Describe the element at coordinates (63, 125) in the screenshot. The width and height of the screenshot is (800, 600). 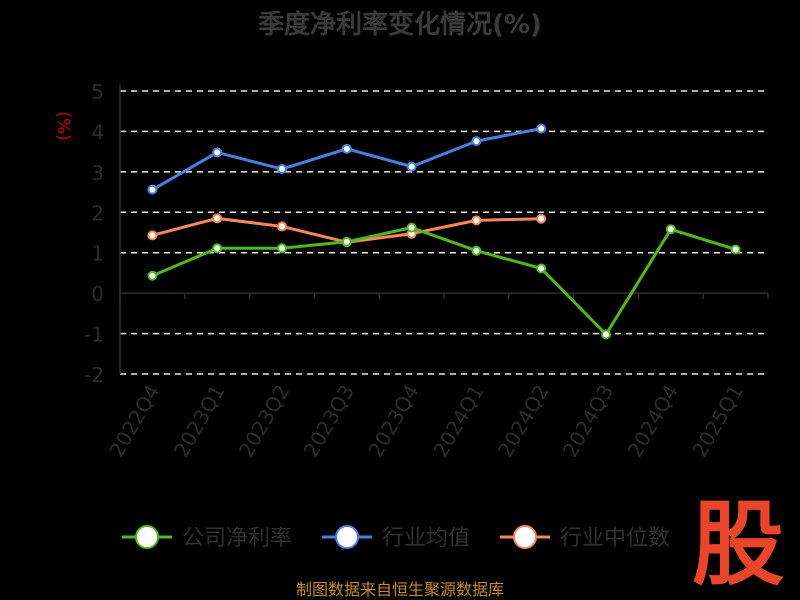
I see `y-axis-label: (%)` at that location.